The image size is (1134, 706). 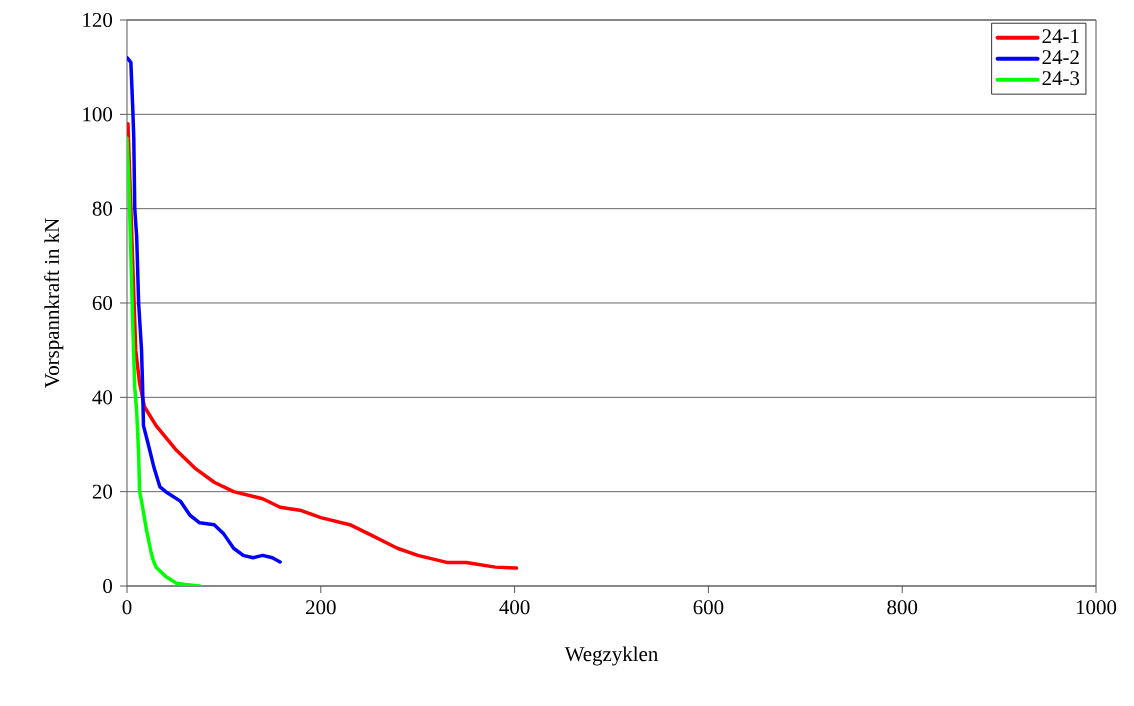 What do you see at coordinates (1061, 78) in the screenshot?
I see `legend-label: 24-3` at bounding box center [1061, 78].